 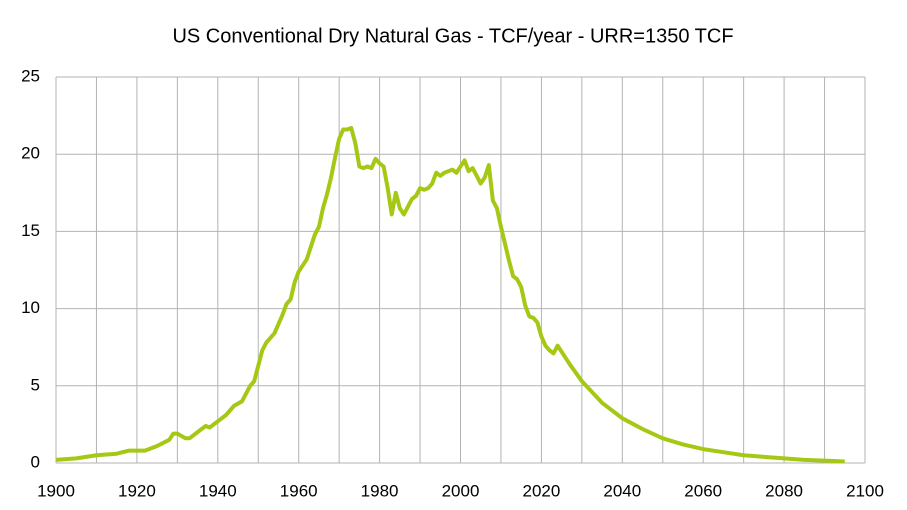 I want to click on y-tick-label: 20, so click(x=30, y=153).